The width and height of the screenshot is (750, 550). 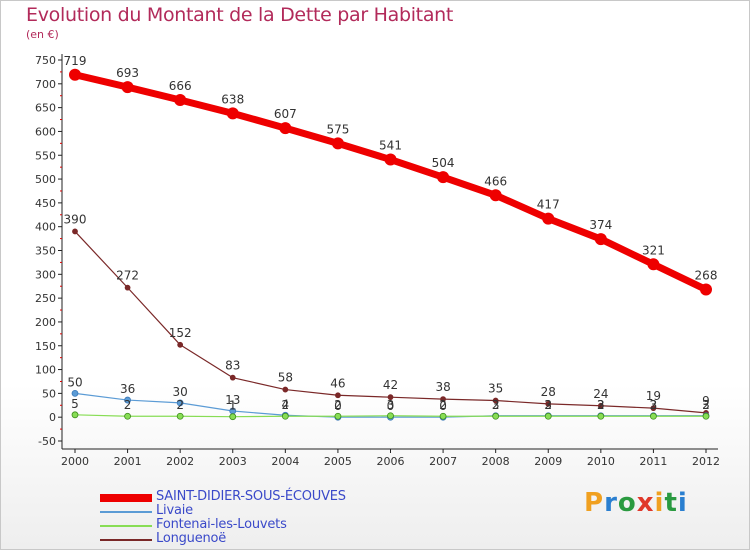 What do you see at coordinates (548, 392) in the screenshot?
I see `data-label: 28` at bounding box center [548, 392].